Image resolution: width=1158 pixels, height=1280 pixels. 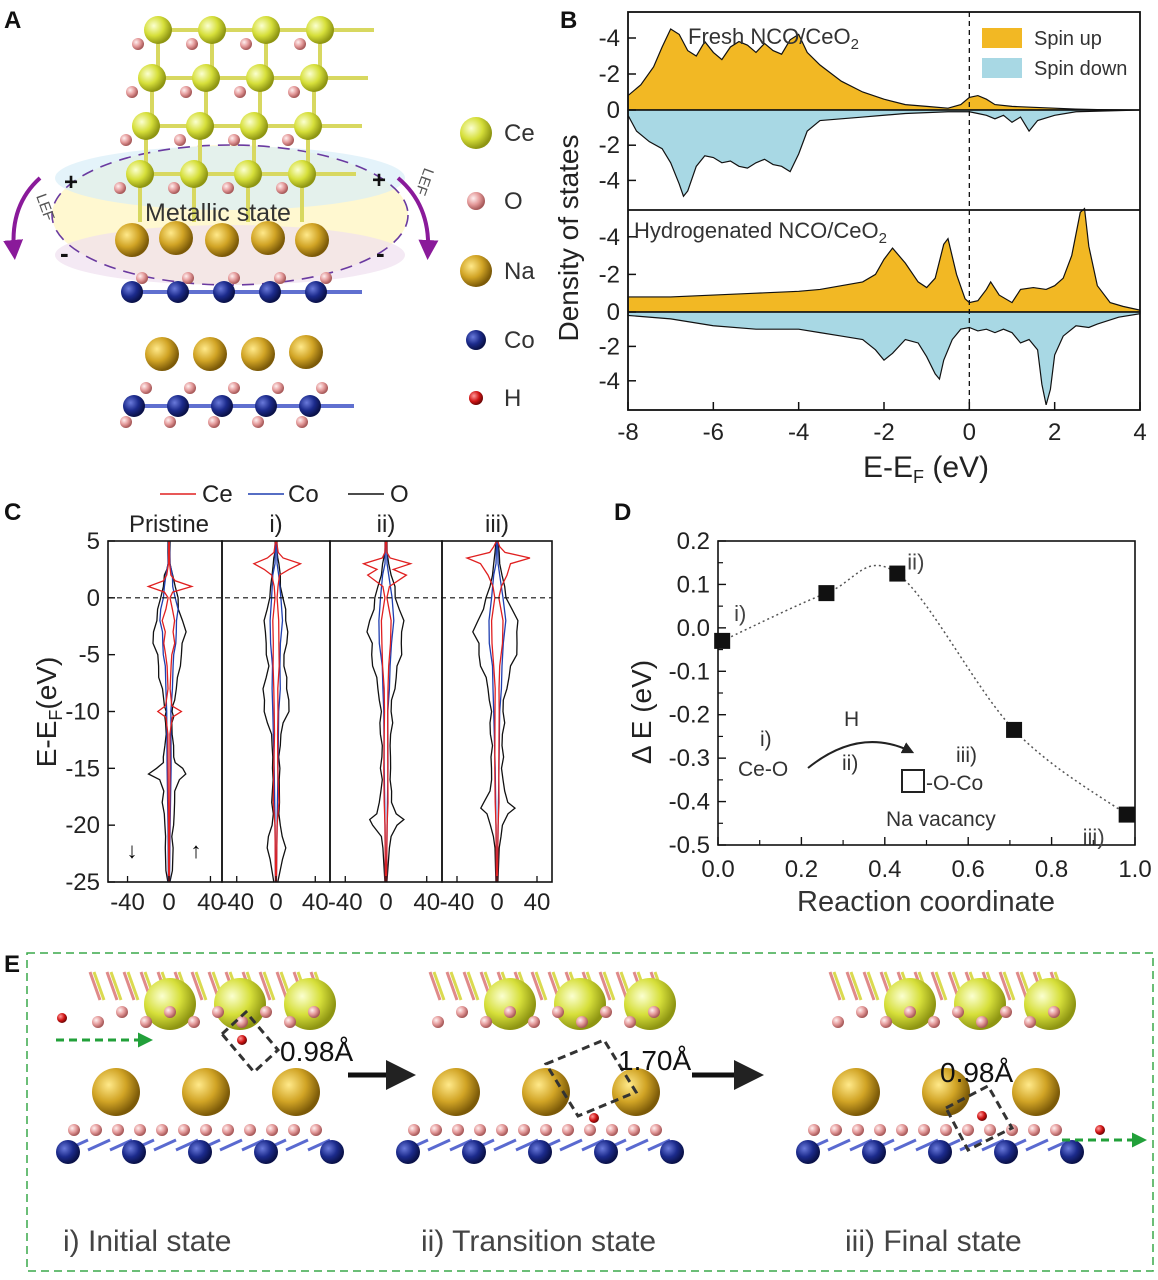 I want to click on panel-c-ylabel-sub: F, so click(x=56, y=715).